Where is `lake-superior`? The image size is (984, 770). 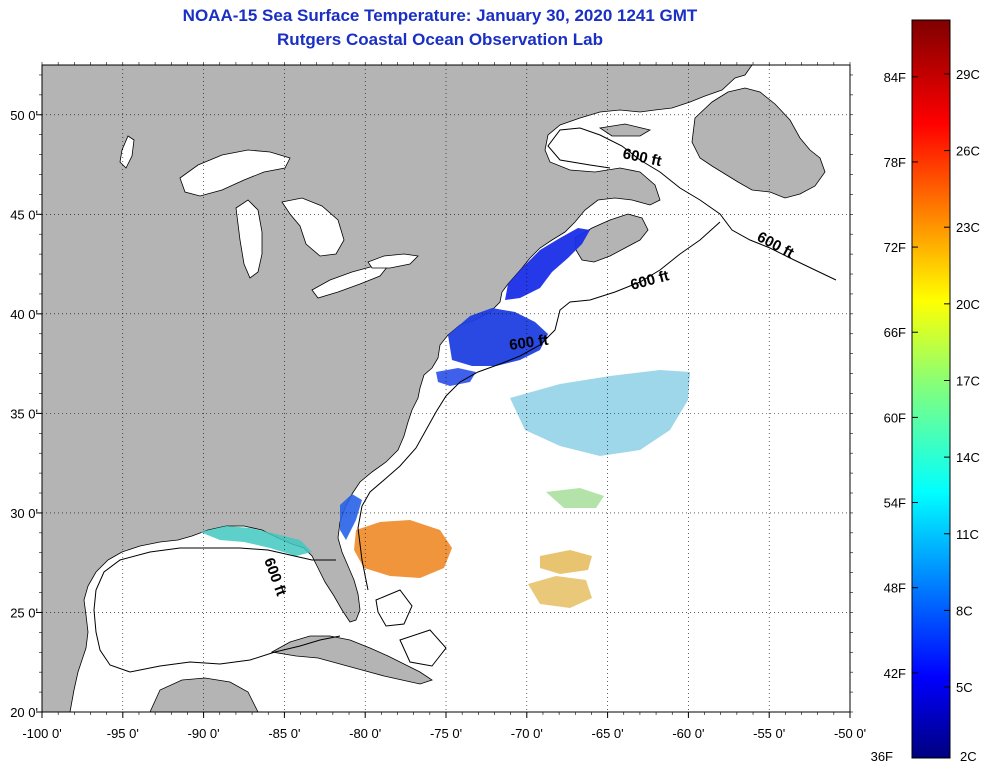 lake-superior is located at coordinates (235, 173).